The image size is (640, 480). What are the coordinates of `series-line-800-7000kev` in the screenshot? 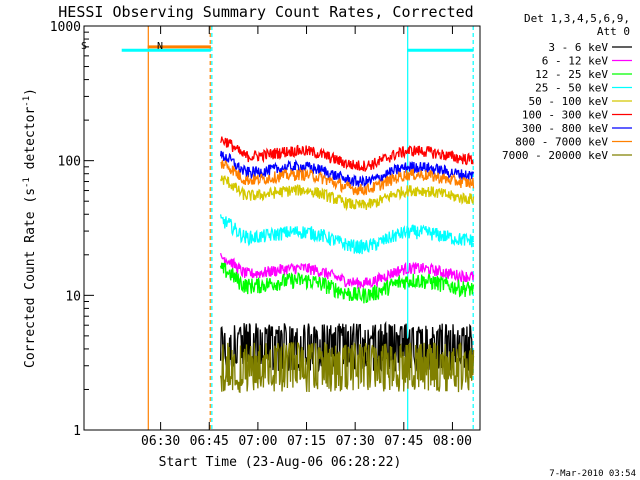 It's located at (347, 177).